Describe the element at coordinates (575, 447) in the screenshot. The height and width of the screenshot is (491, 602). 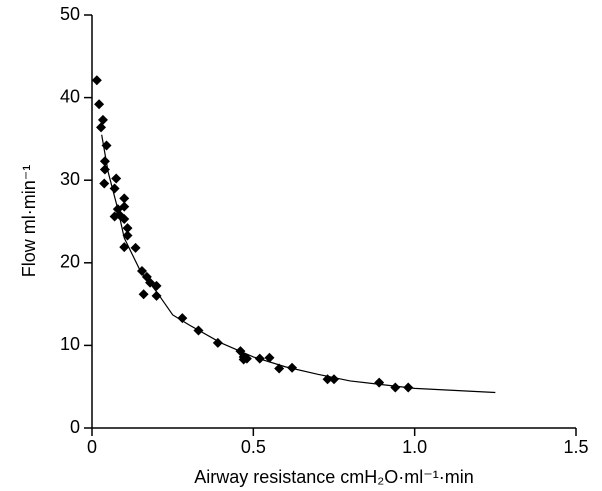
I see `x-tick-label: 1.5` at that location.